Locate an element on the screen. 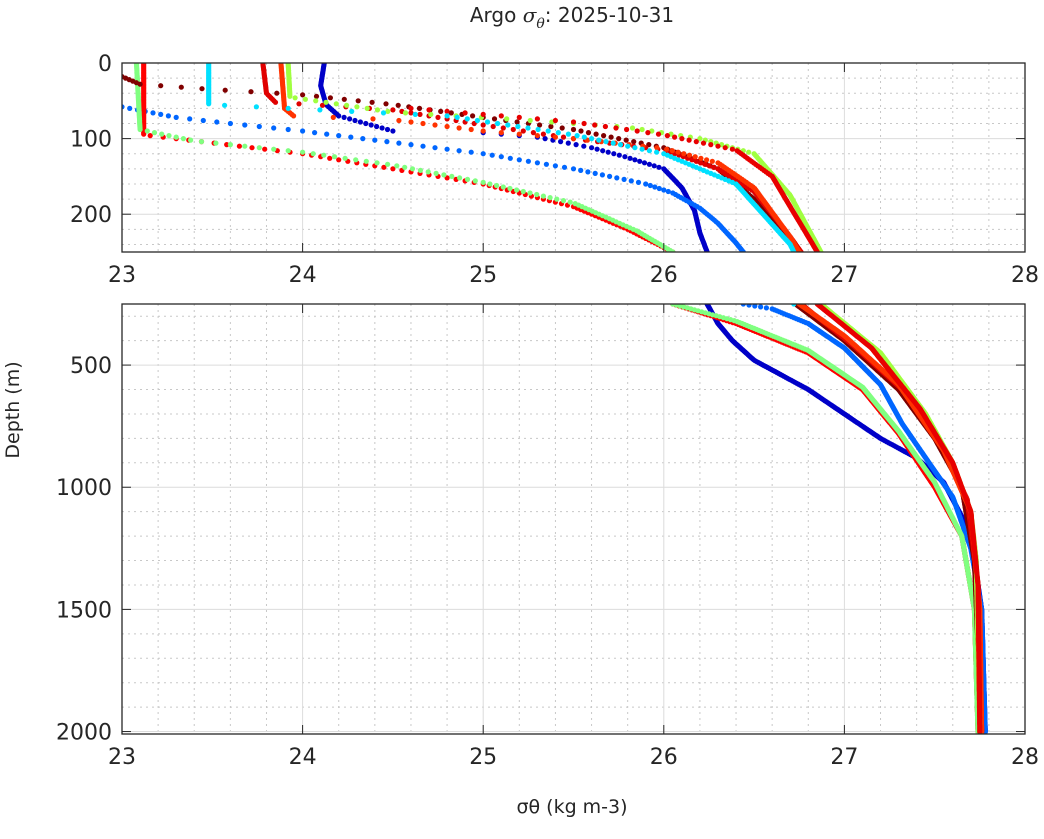 This screenshot has height=839, width=1044. y-tick-label: 200 is located at coordinates (91, 215).